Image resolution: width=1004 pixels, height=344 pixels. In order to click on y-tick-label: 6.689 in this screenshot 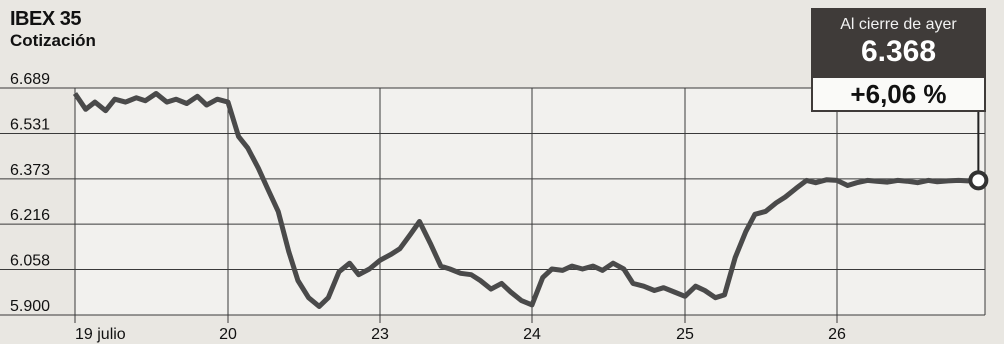, I will do `click(30, 79)`.